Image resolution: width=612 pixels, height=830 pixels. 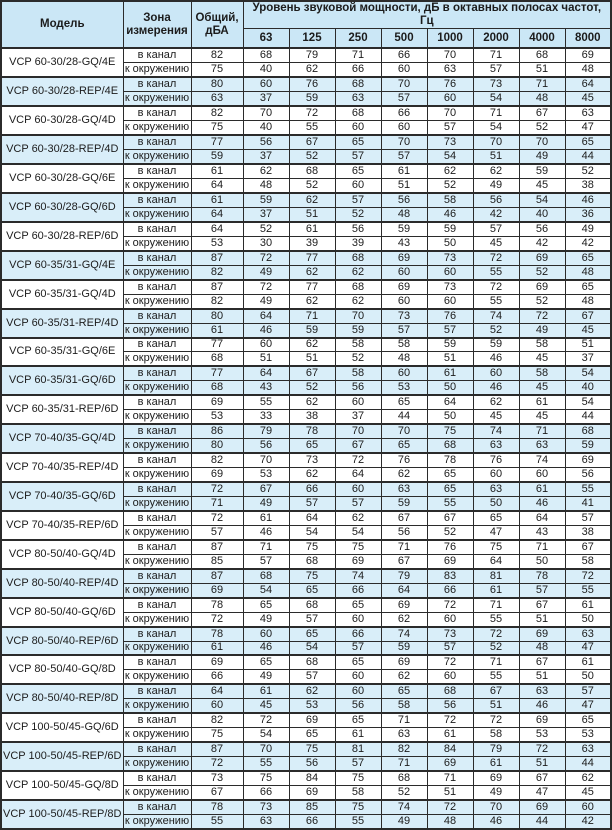 What do you see at coordinates (404, 706) in the screenshot?
I see `value-cell-500hz: 58` at bounding box center [404, 706].